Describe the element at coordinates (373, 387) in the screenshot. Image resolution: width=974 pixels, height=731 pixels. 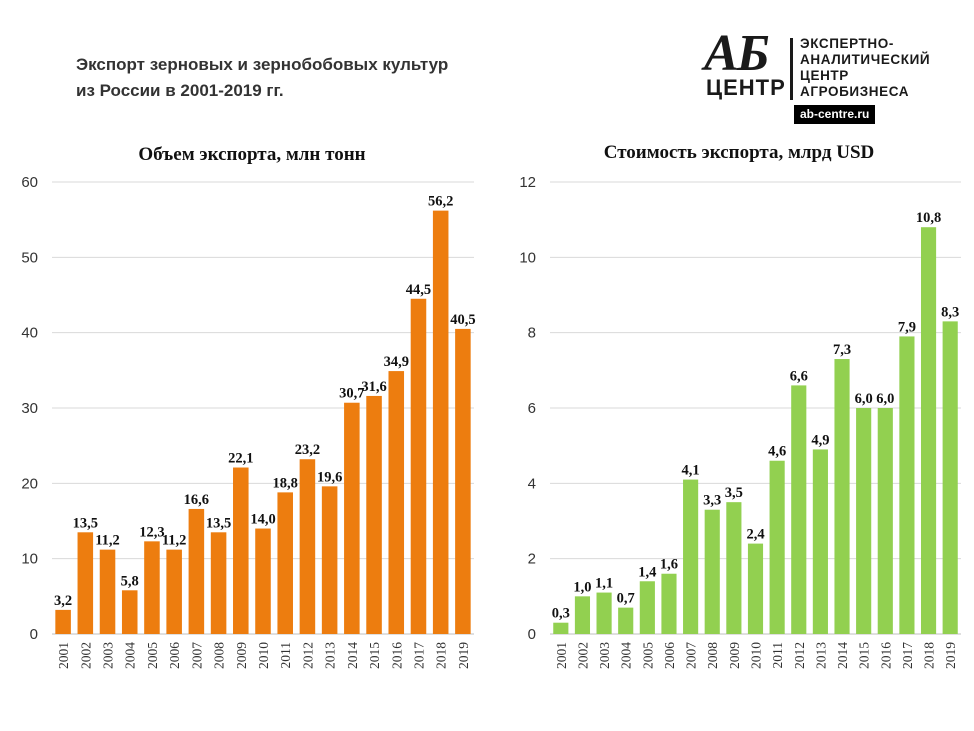
I see `data-label-2015: 31,6` at that location.